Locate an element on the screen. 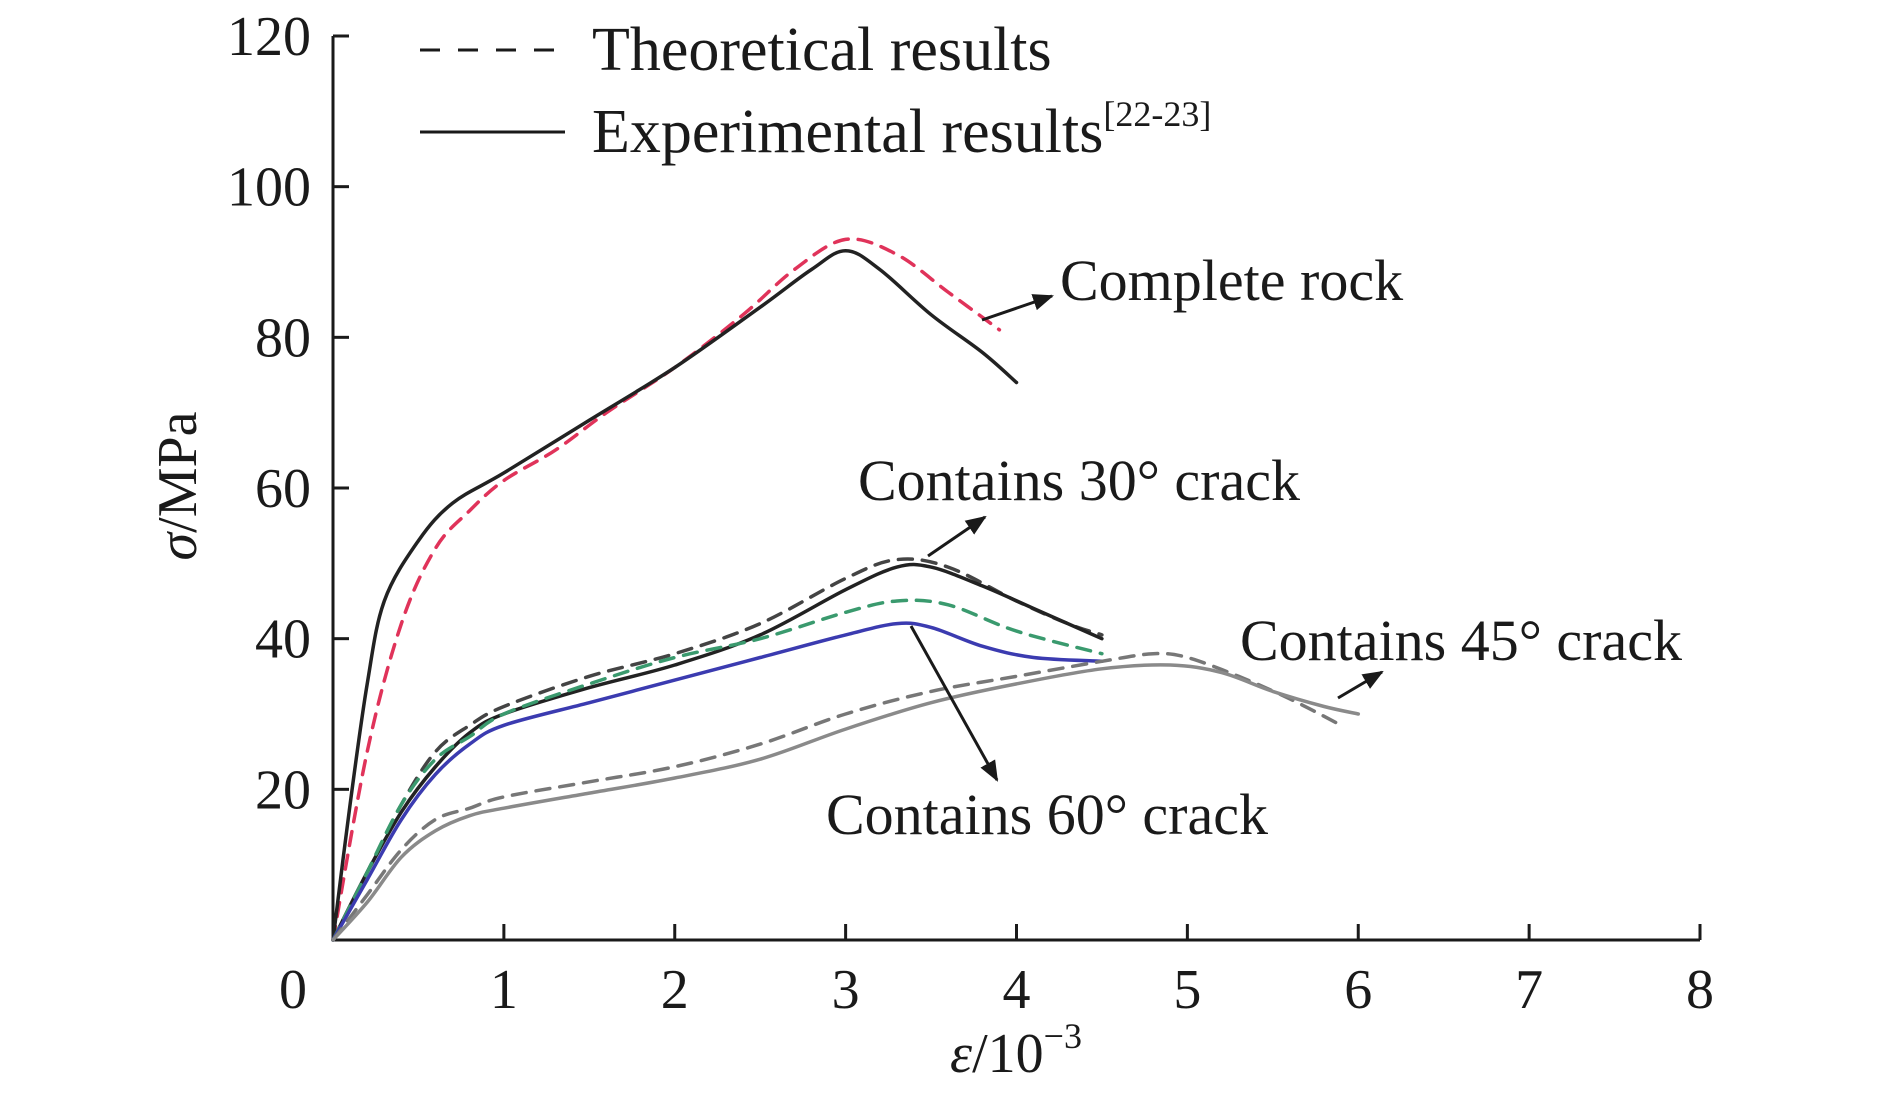 This screenshot has width=1890, height=1098. contains-60-crack-theoretical-line is located at coordinates (717, 770).